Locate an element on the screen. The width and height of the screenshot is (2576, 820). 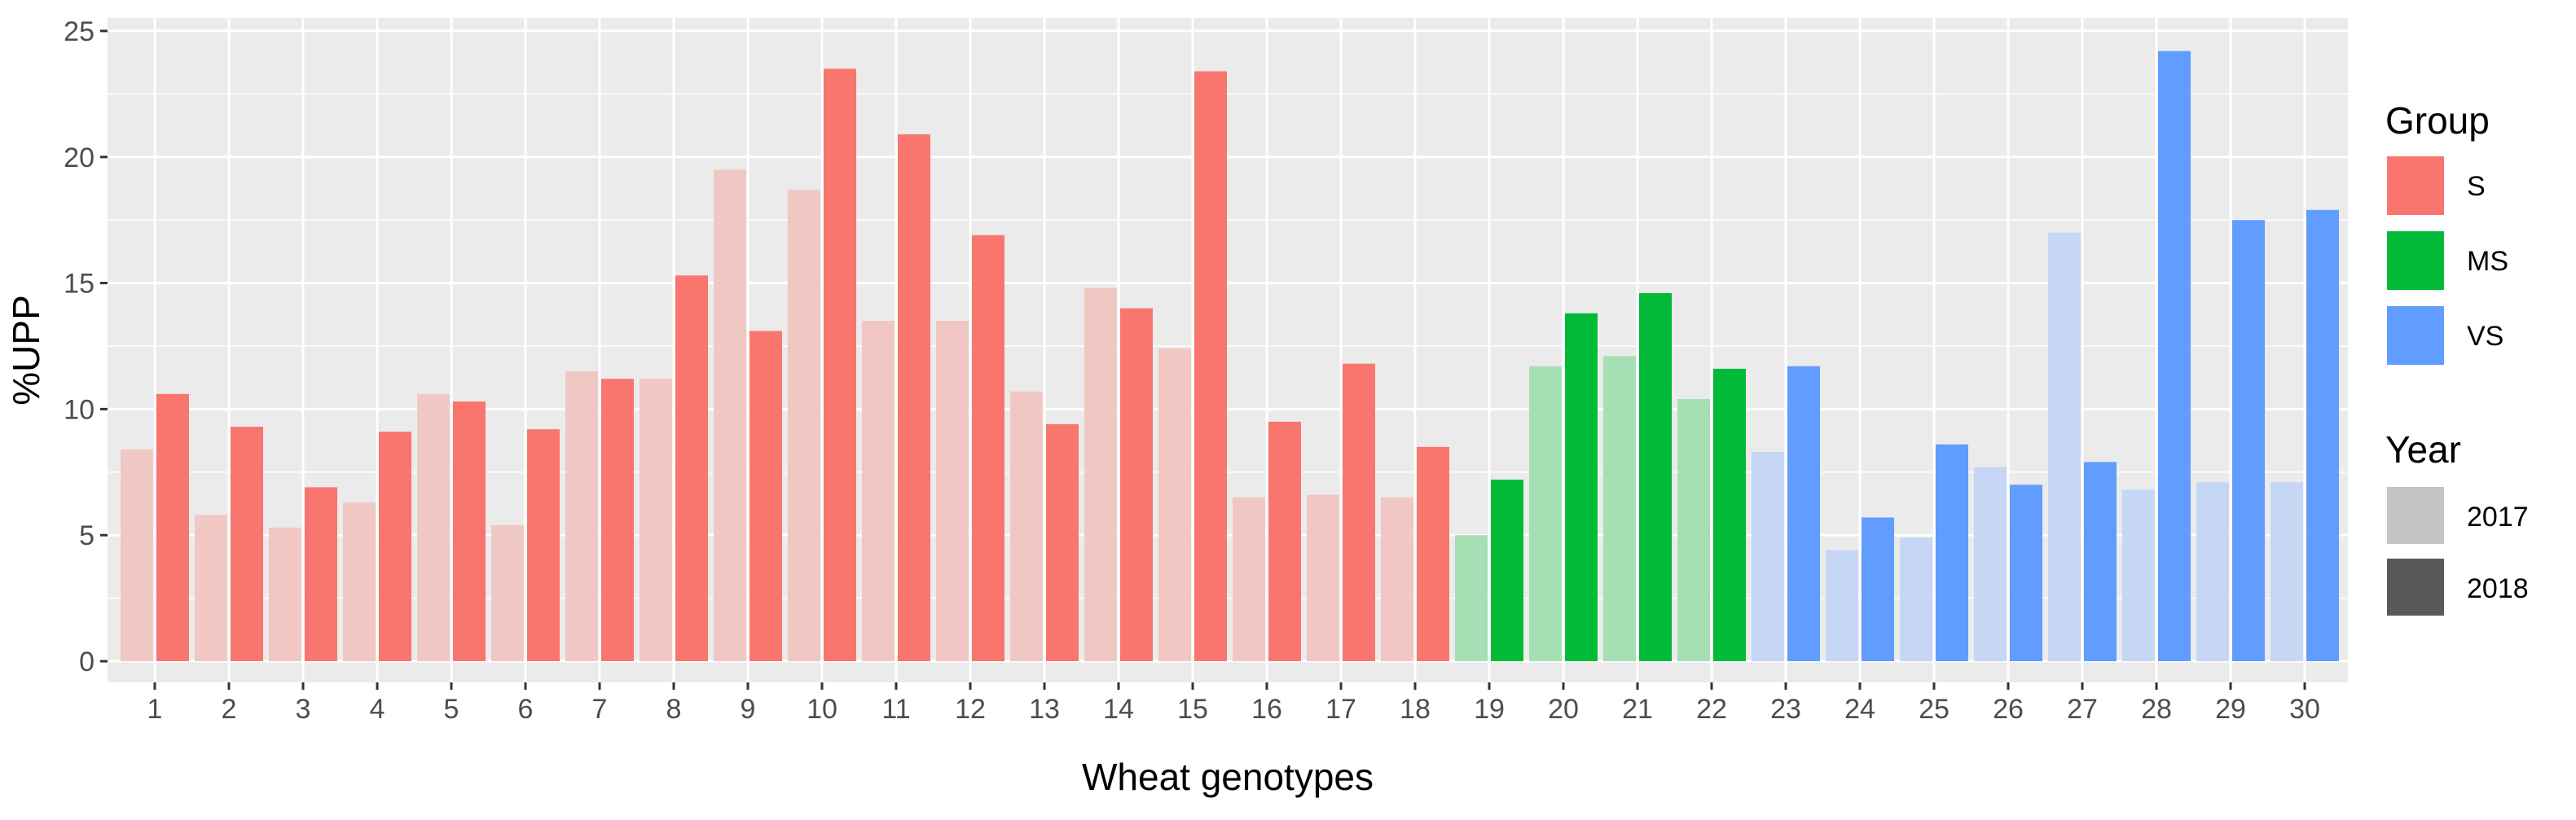
x-tick-label: 14 is located at coordinates (1118, 709).